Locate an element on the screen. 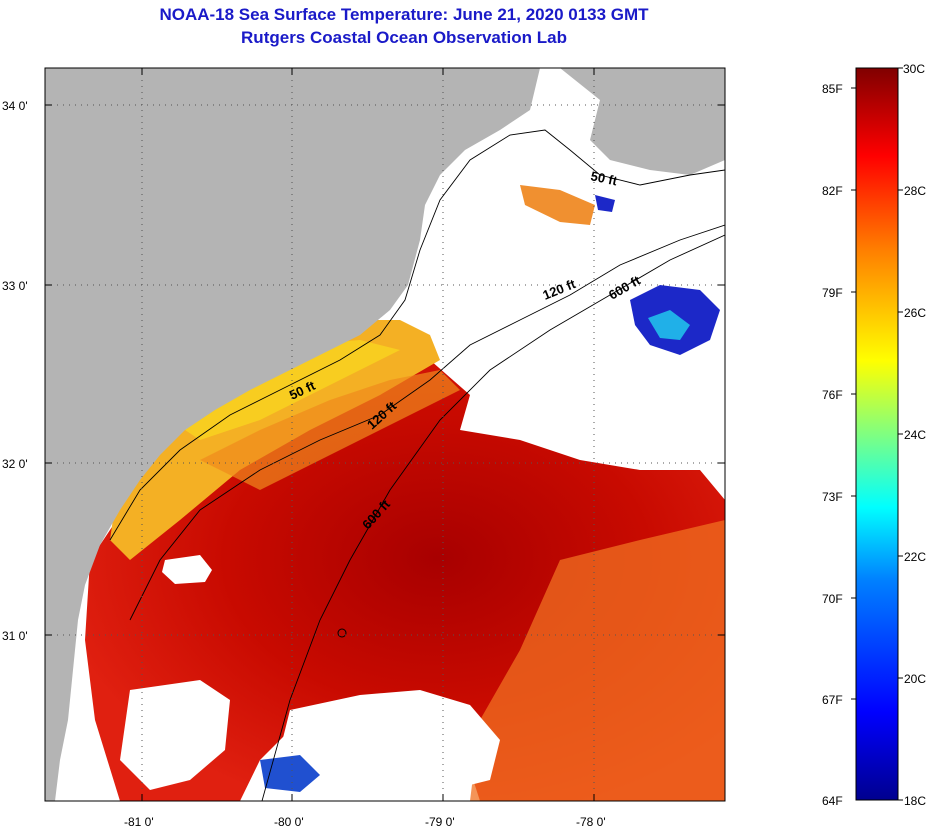 The image size is (936, 832). colorbar-f-82: 82F is located at coordinates (832, 191).